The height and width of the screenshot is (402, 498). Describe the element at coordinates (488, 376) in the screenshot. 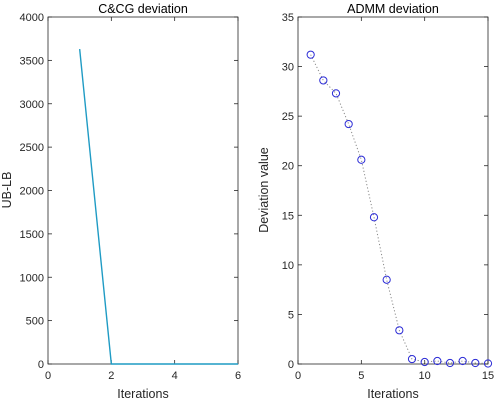

I see `x-tick-label: 15` at that location.